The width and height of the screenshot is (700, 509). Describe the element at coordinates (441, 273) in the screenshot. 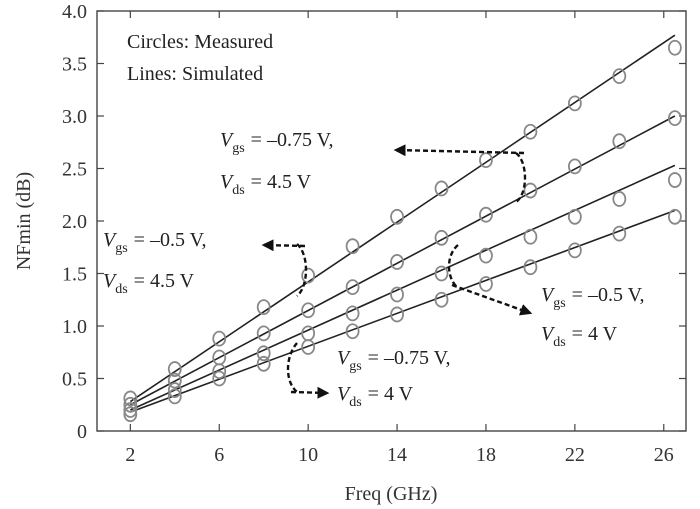

I see `measured-point-s2-p7` at that location.